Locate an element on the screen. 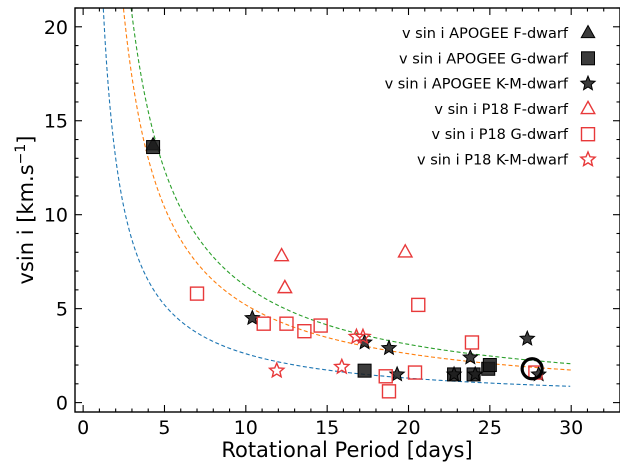 The image size is (620, 466). x-tick-label: 10 is located at coordinates (246, 428).